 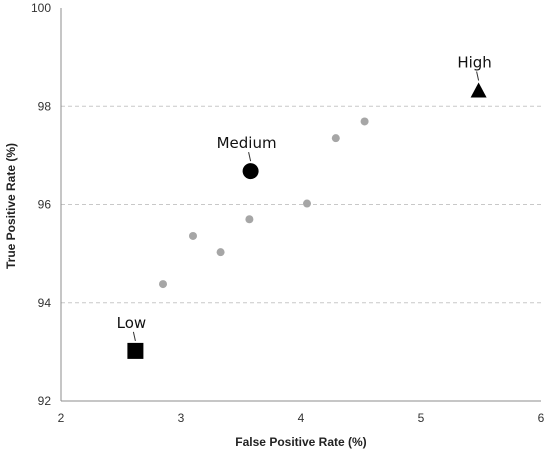 I want to click on y-tick-label: 100, so click(x=41, y=8).